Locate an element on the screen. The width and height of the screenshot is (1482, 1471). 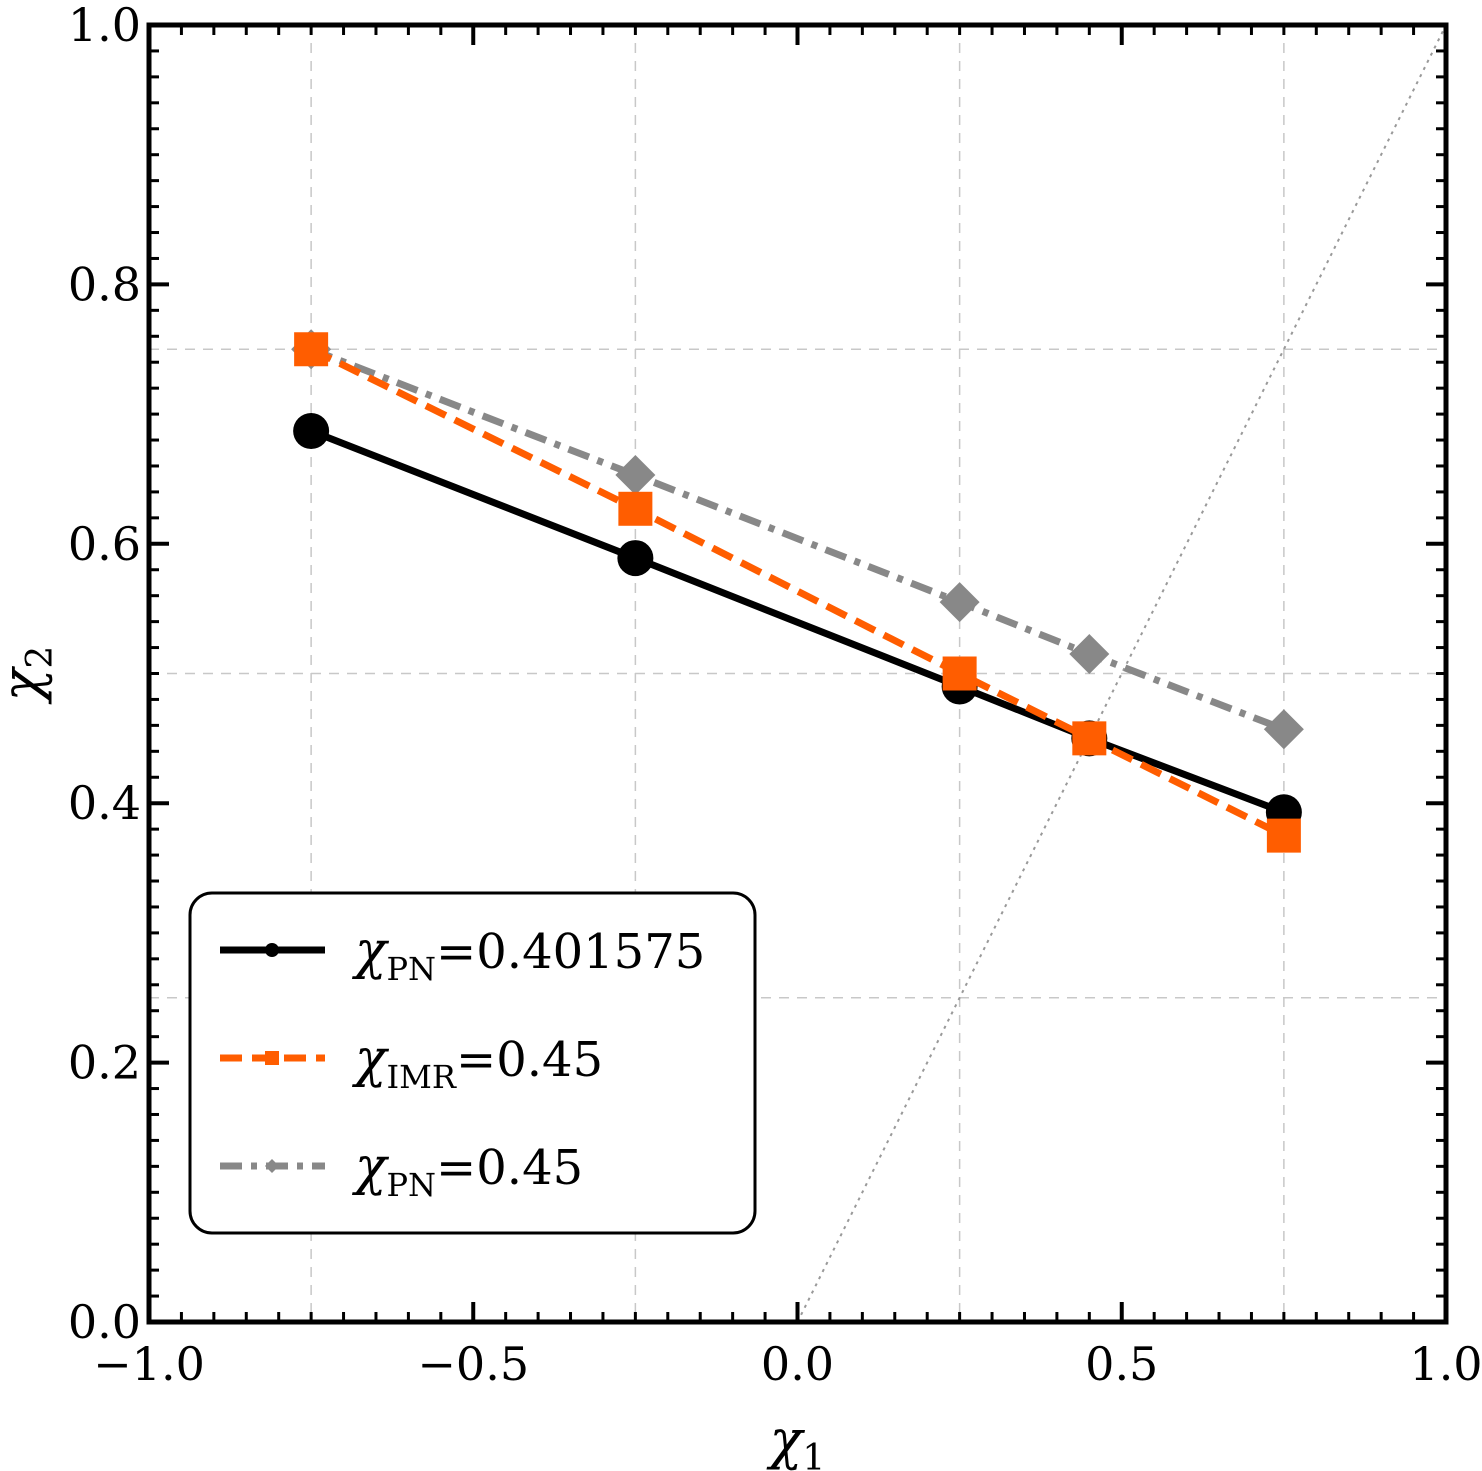
y-tick-label: 0.2 is located at coordinates (104, 1063).